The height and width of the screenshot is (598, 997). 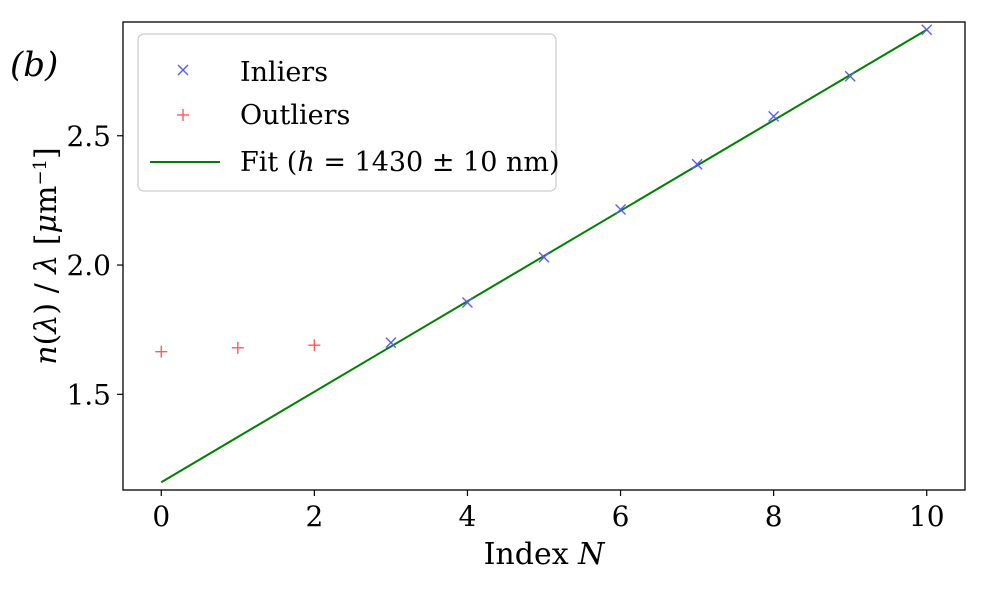 I want to click on legend-label-outliers: Outliers, so click(x=295, y=115).